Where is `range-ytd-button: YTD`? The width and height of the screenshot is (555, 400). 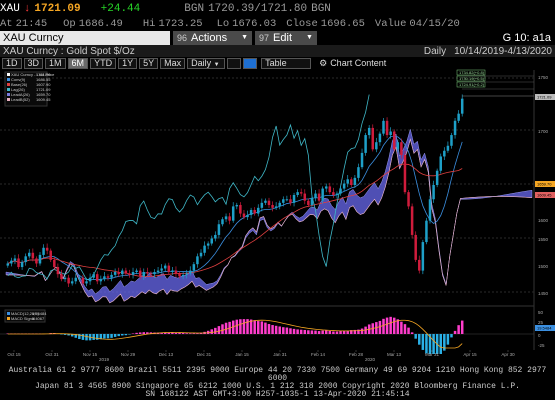
range-ytd-button: YTD is located at coordinates (103, 63).